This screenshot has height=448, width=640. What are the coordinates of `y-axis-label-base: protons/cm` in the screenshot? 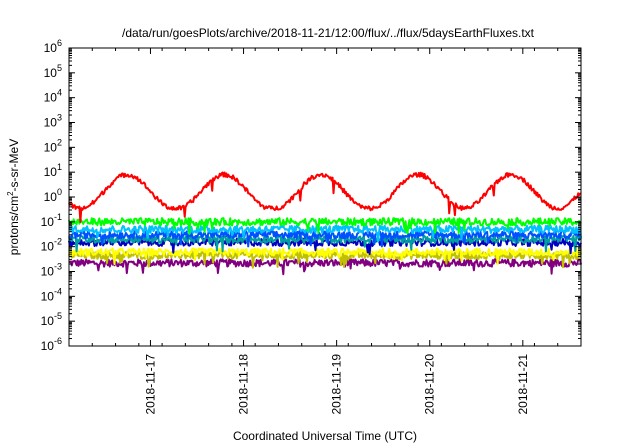 It's located at (14, 225).